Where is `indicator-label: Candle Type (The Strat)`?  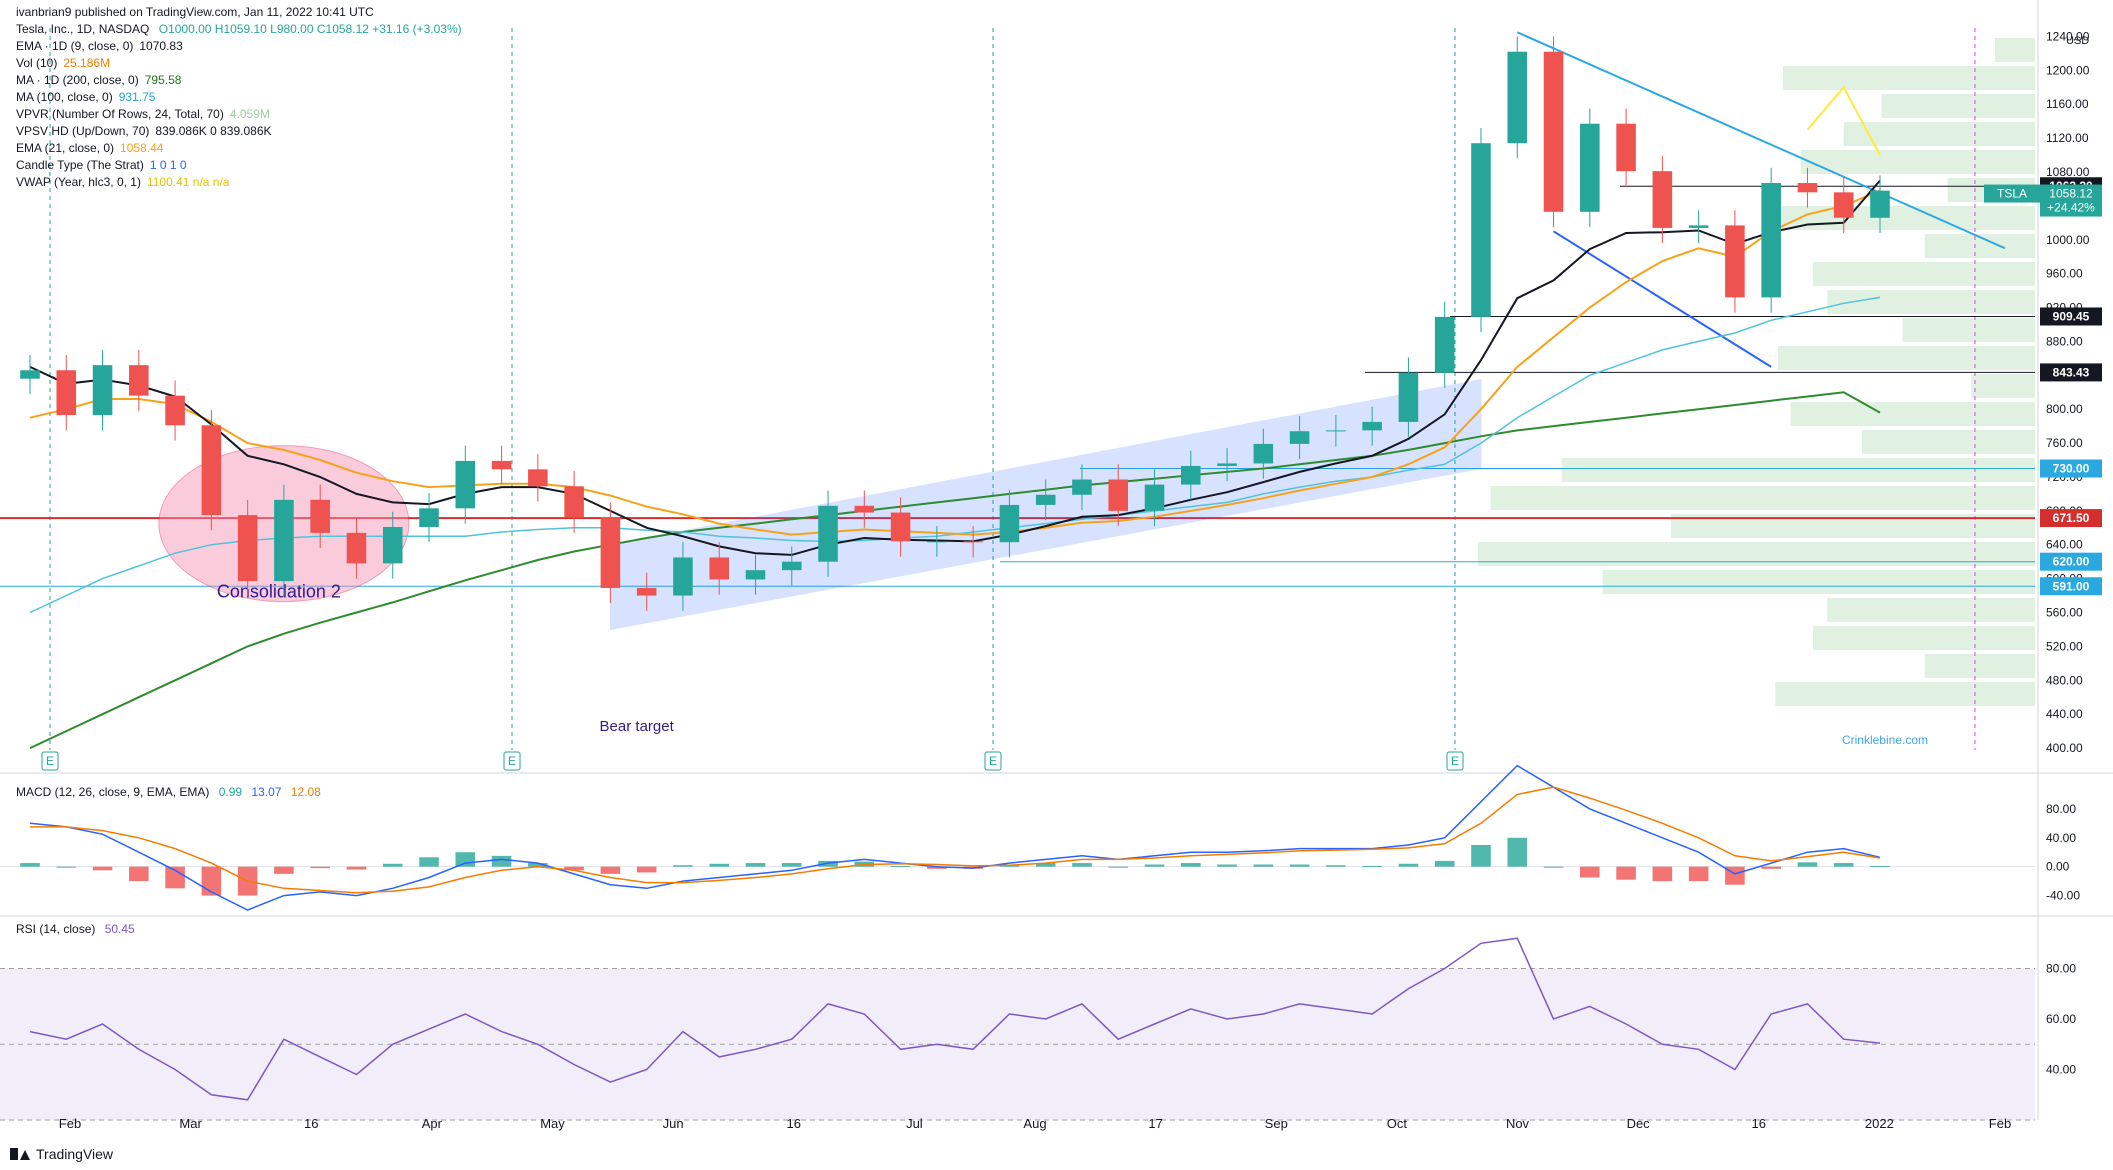
indicator-label: Candle Type (The Strat) is located at coordinates (80, 165).